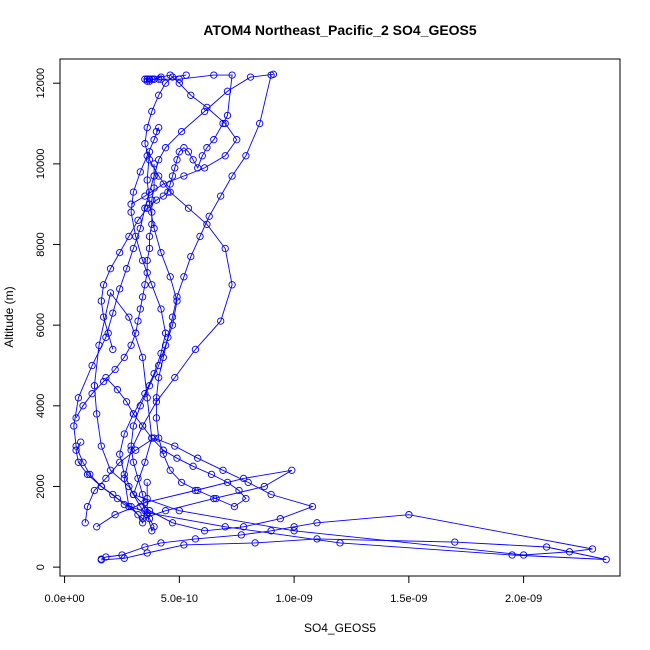  I want to click on x-tick-label: 1.0e-09, so click(293, 599).